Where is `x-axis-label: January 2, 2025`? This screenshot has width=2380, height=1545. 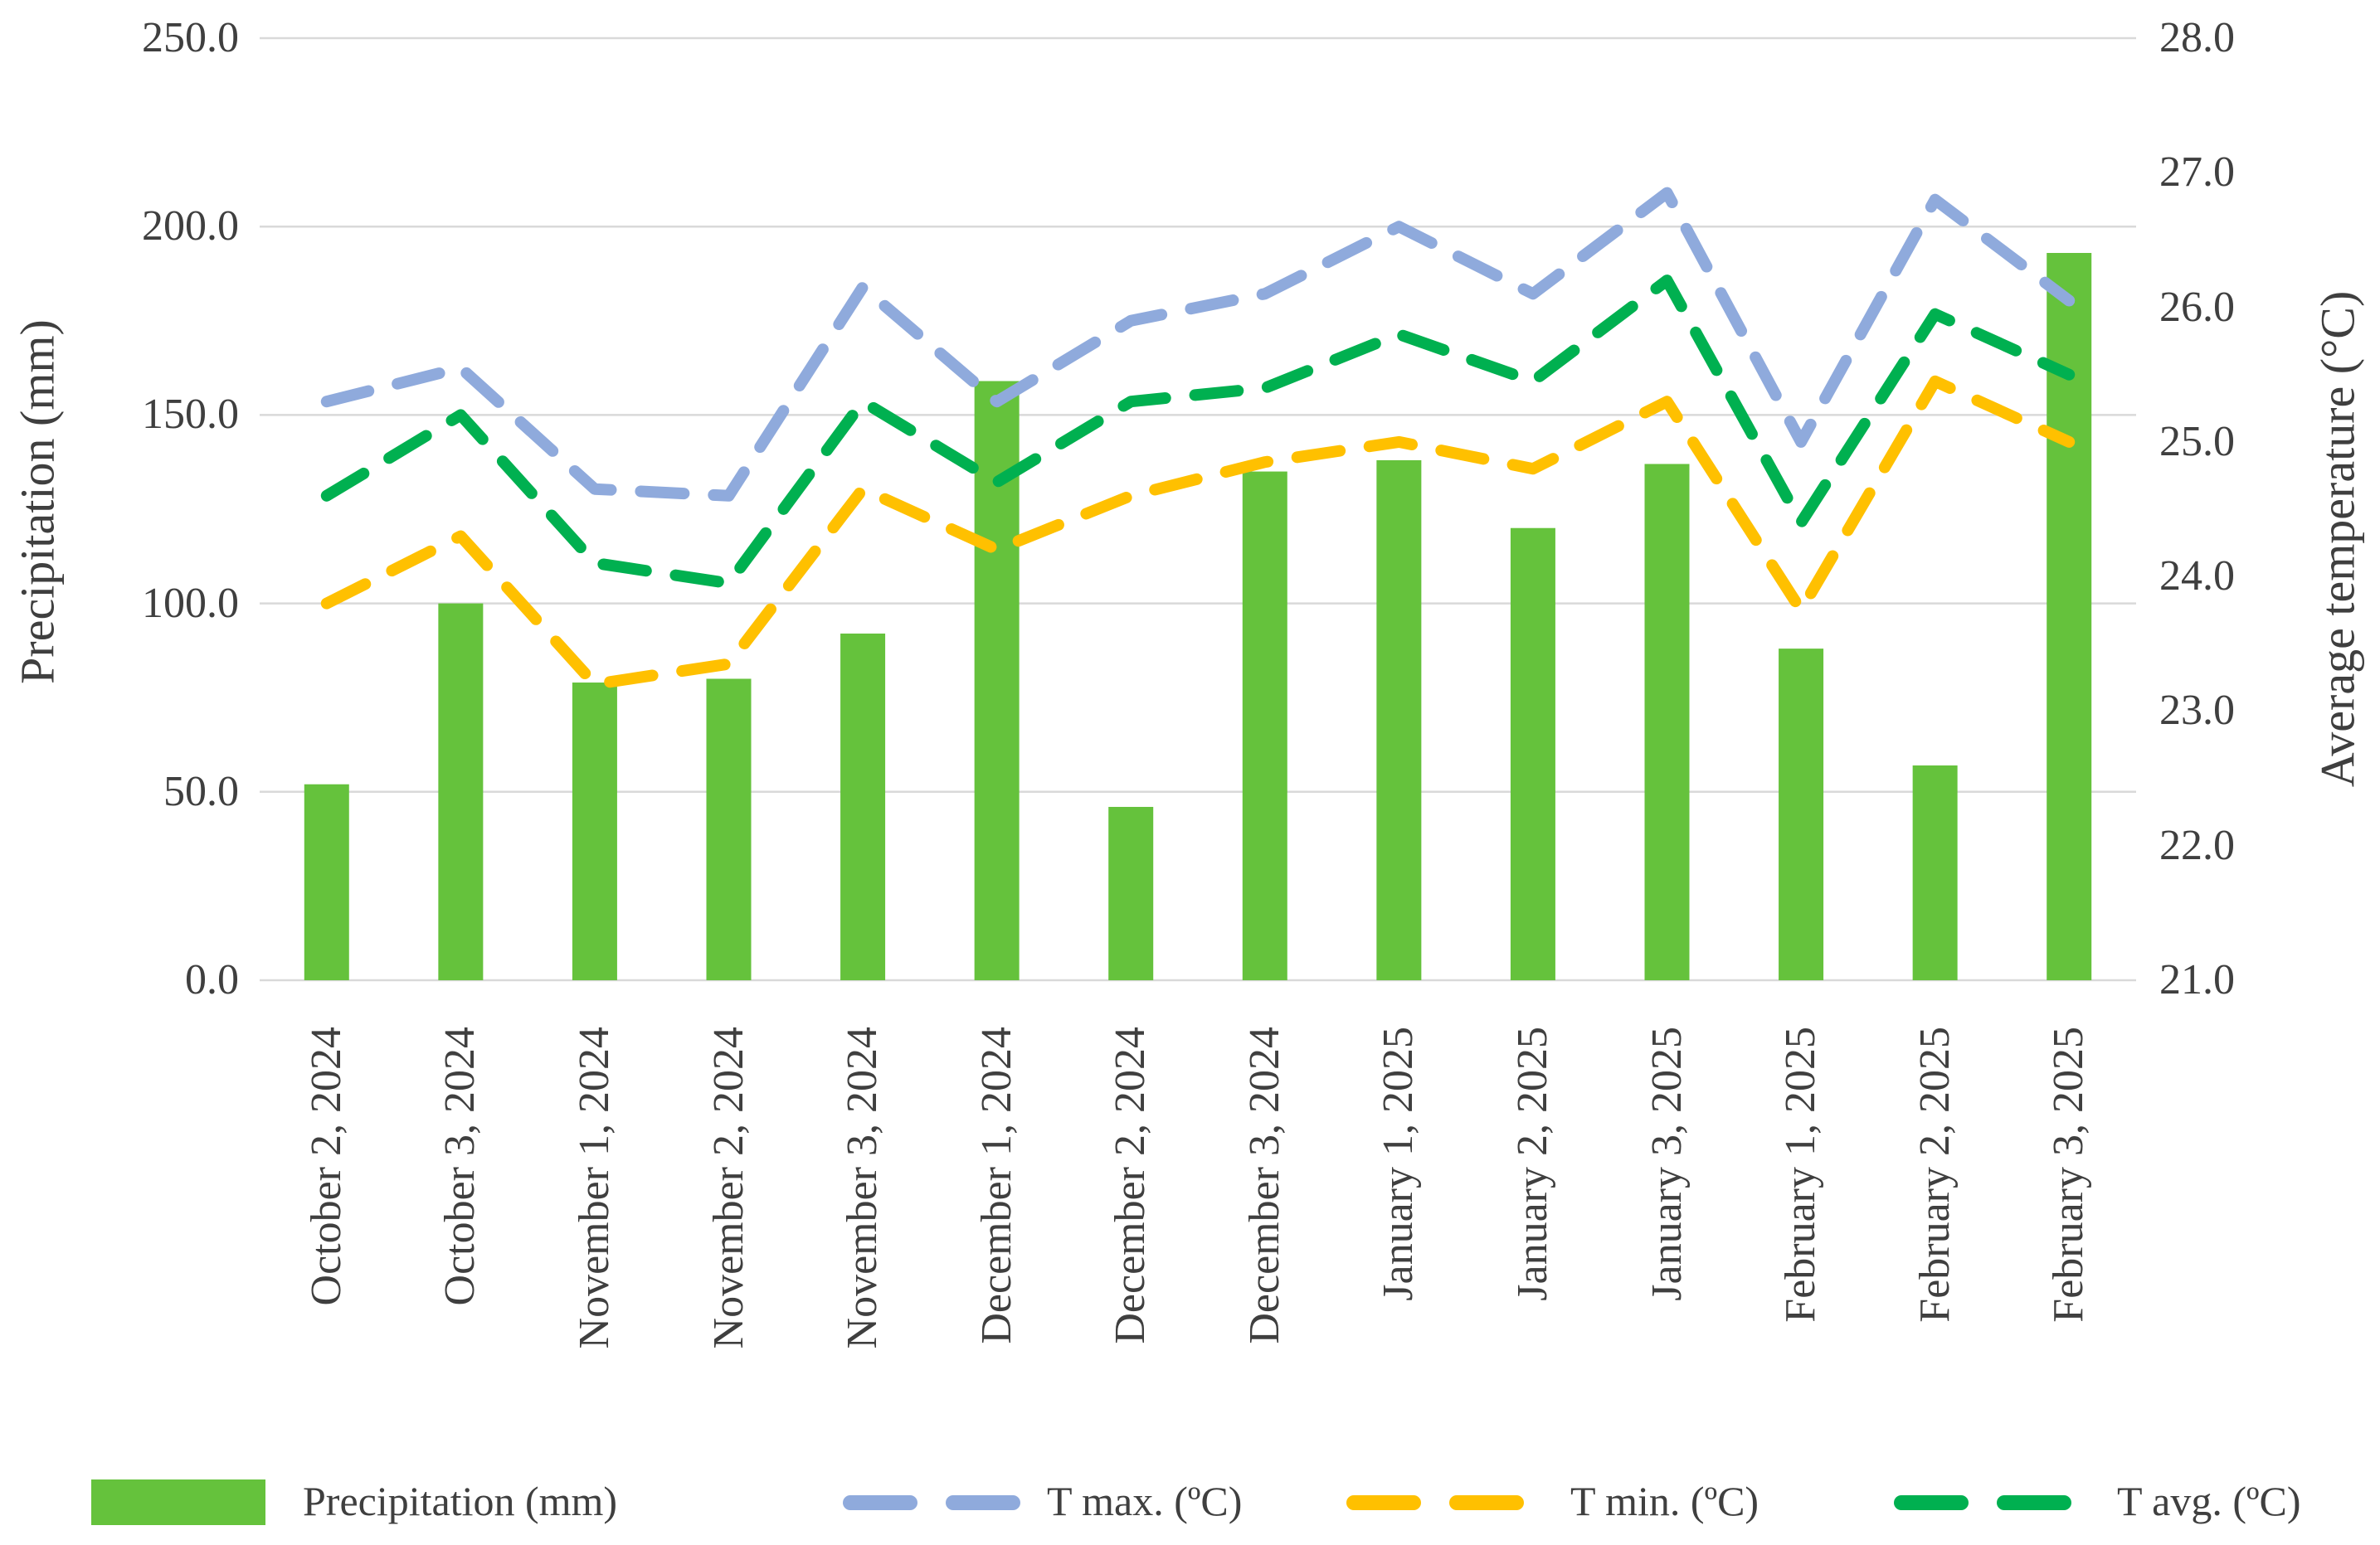 x-axis-label: January 2, 2025 is located at coordinates (1532, 1164).